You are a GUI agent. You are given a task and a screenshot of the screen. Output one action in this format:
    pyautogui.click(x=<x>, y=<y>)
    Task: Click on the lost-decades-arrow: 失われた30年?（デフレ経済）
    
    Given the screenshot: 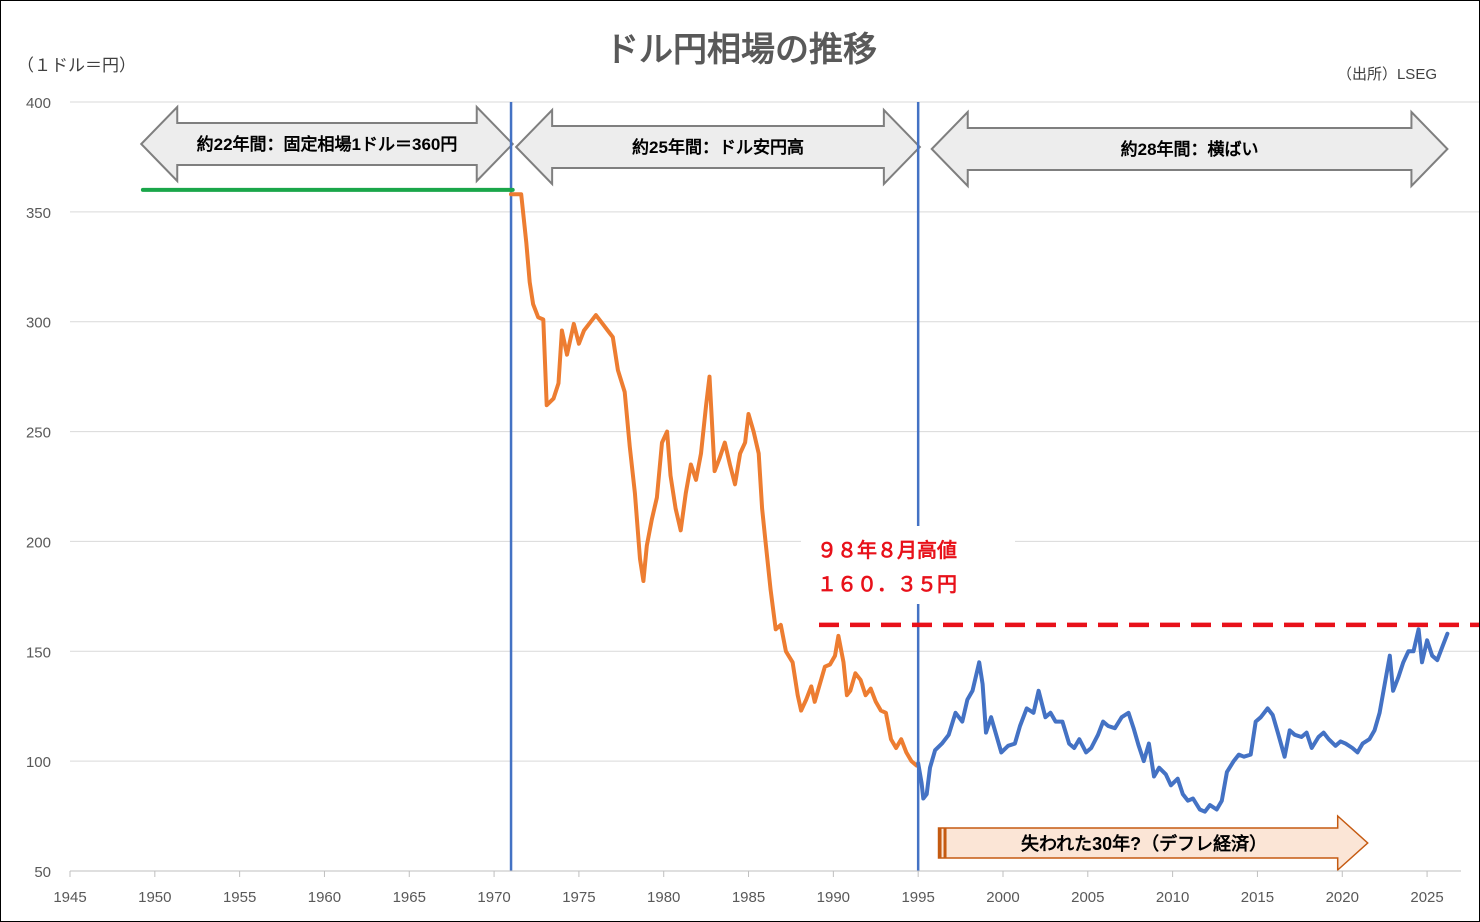 What is the action you would take?
    pyautogui.click(x=1153, y=843)
    